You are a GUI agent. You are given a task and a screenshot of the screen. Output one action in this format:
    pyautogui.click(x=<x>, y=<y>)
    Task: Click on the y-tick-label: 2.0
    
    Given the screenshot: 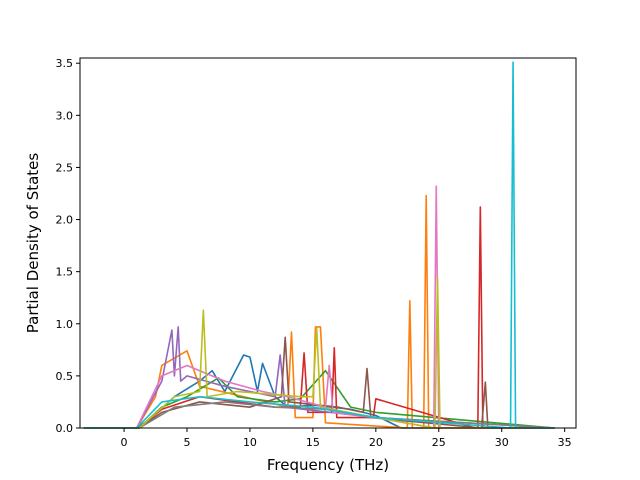 What is the action you would take?
    pyautogui.click(x=65, y=220)
    